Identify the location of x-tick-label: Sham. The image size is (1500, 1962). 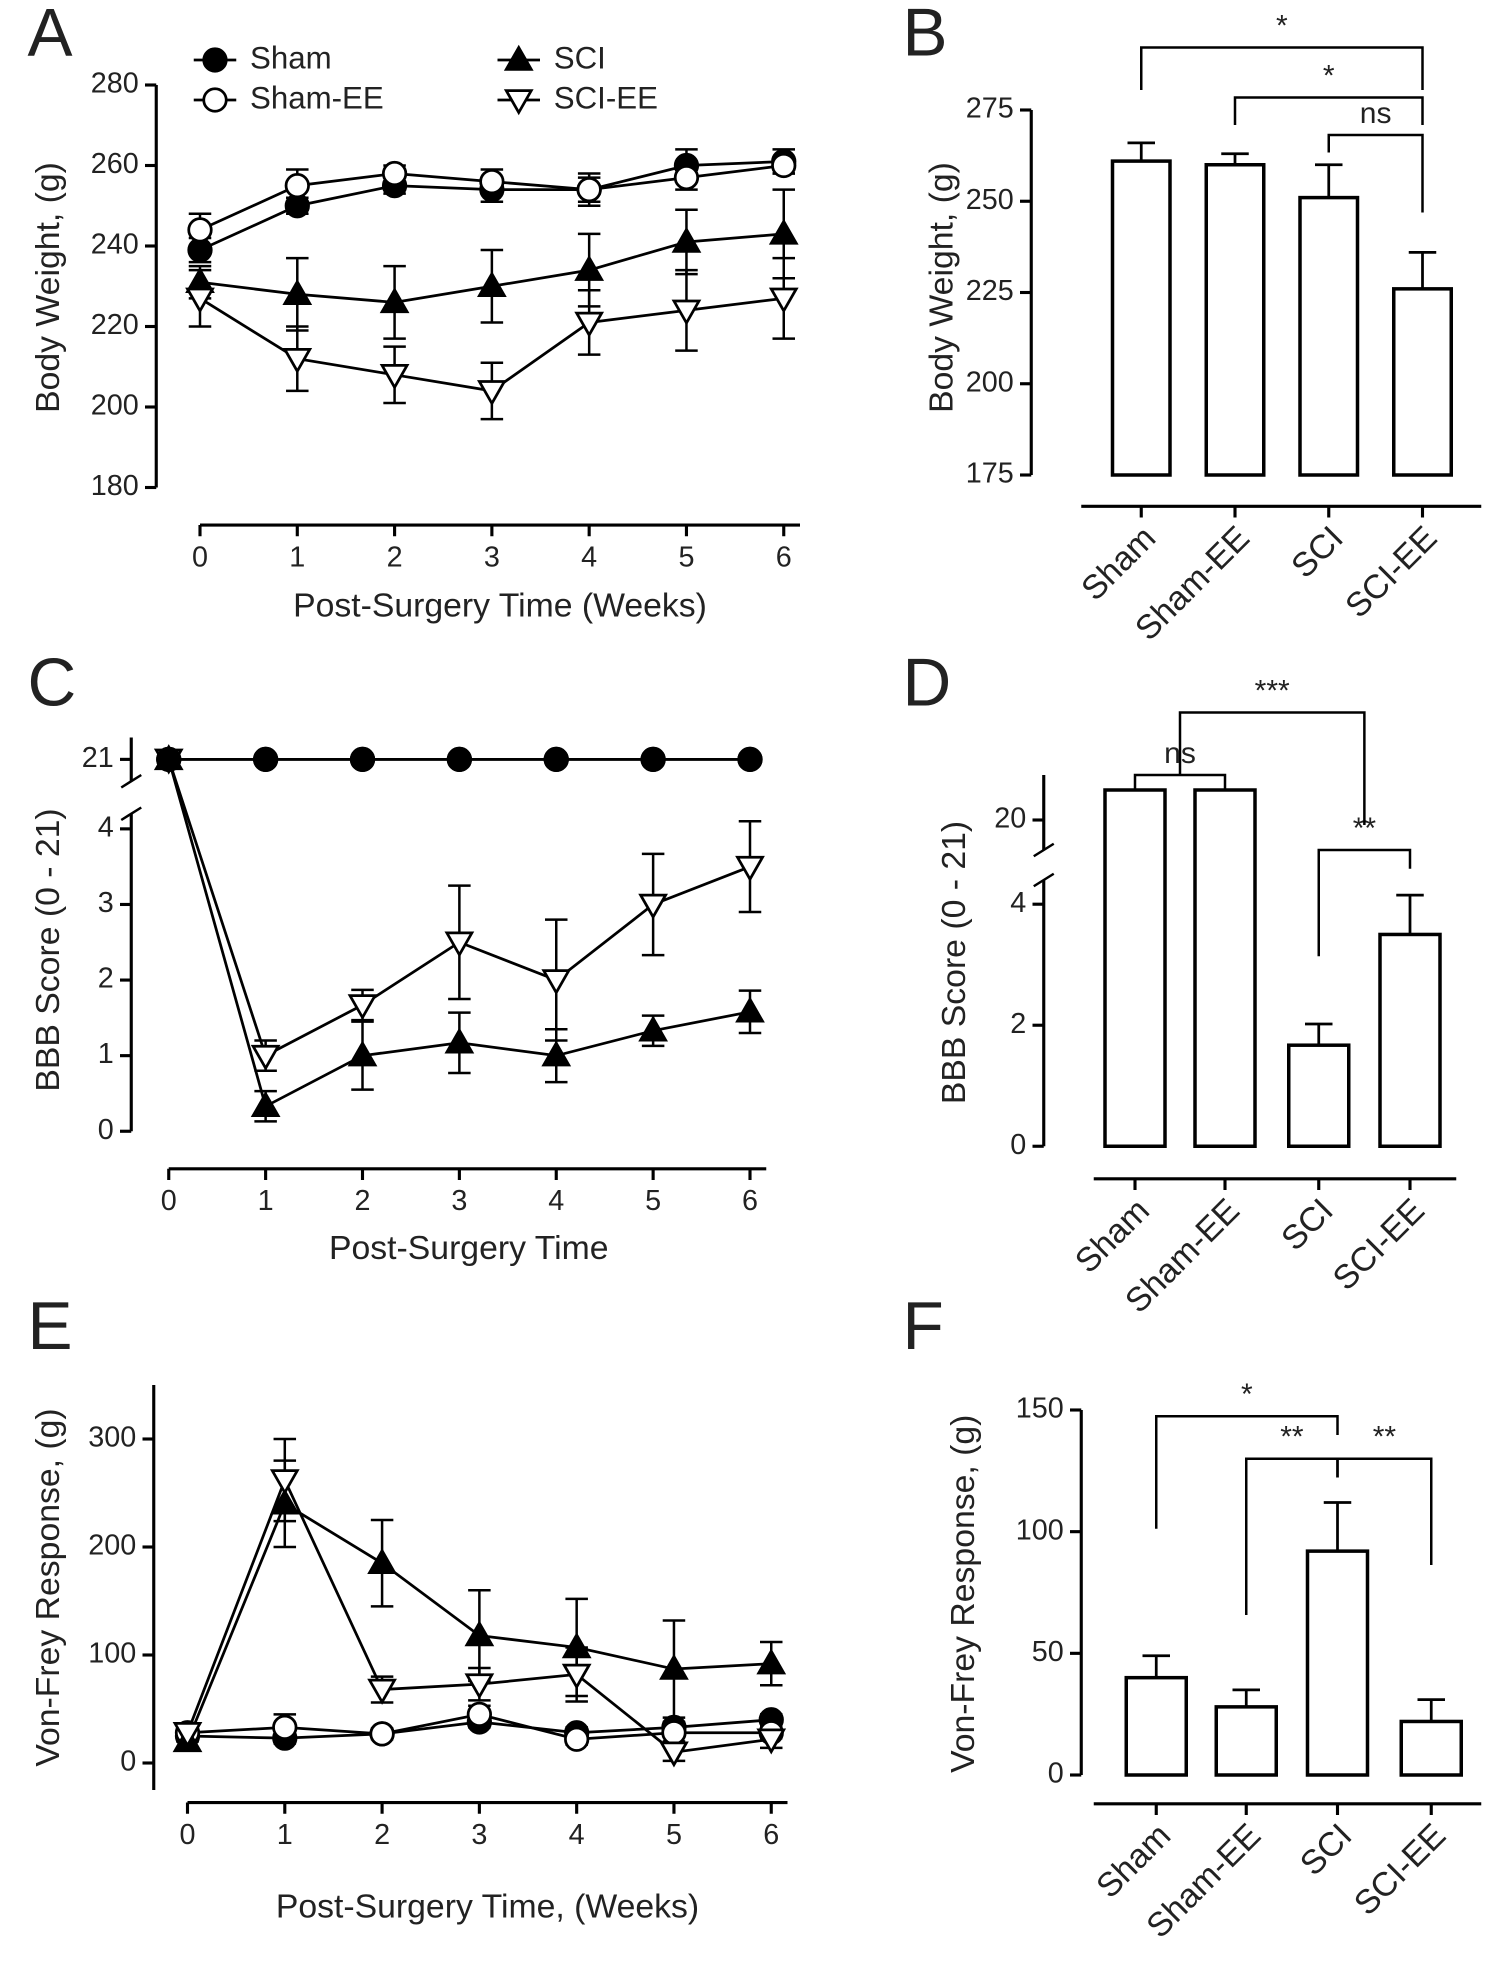
(1118, 563).